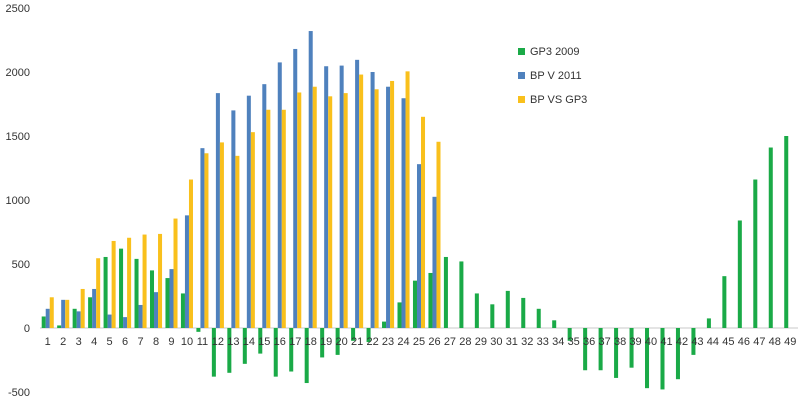  Describe the element at coordinates (403, 342) in the screenshot. I see `x-tick-label: 24` at that location.